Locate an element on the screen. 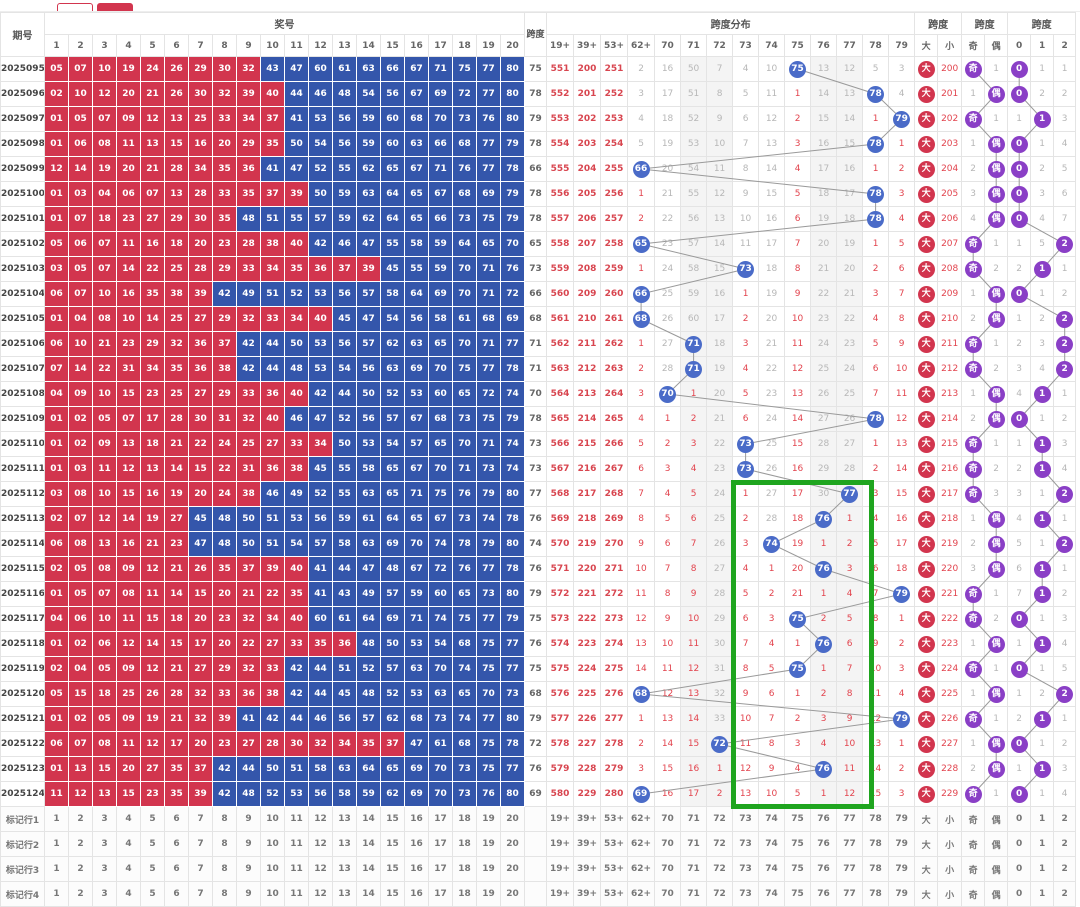  span-sum-cell: 269 is located at coordinates (614, 519).